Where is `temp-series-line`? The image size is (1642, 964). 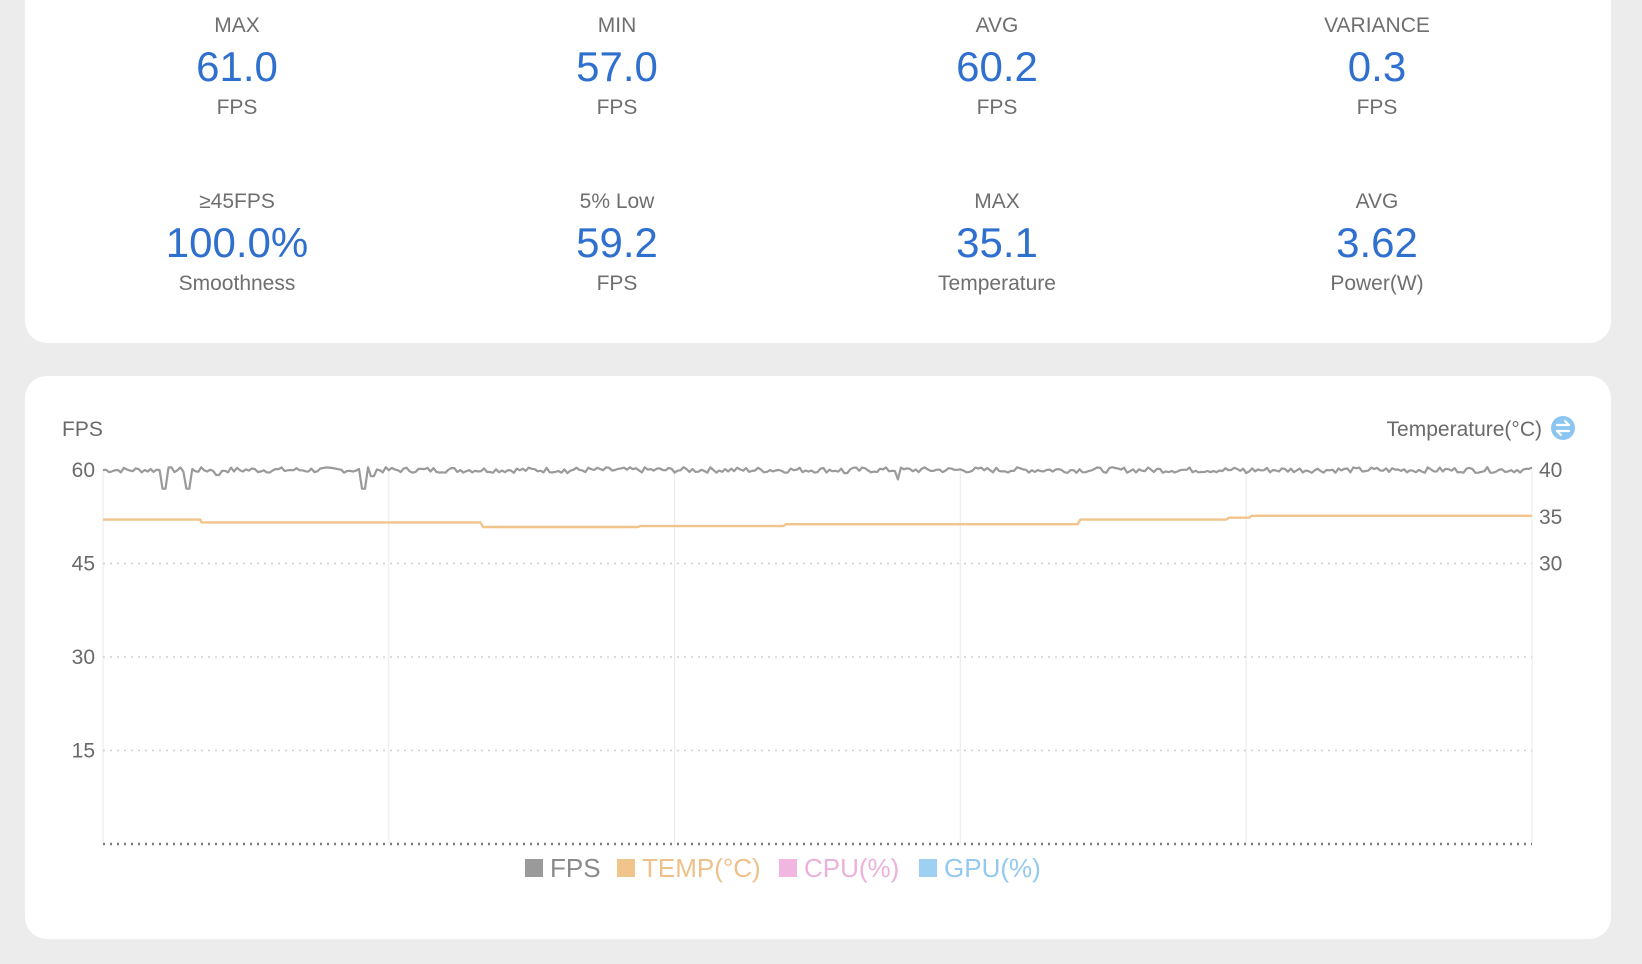
temp-series-line is located at coordinates (817, 521).